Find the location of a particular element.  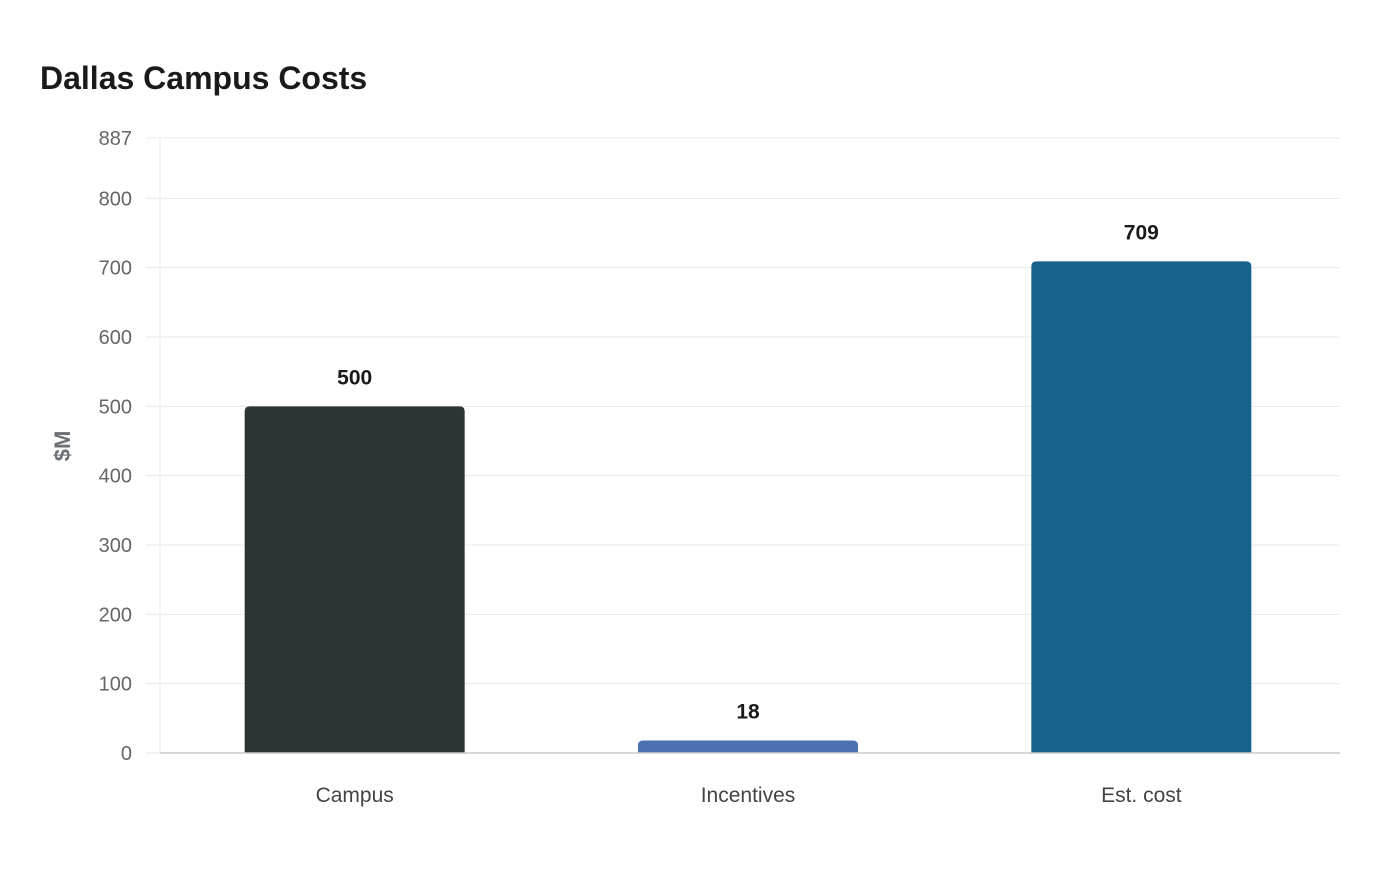

y-tick-label-0: 0 is located at coordinates (126, 754).